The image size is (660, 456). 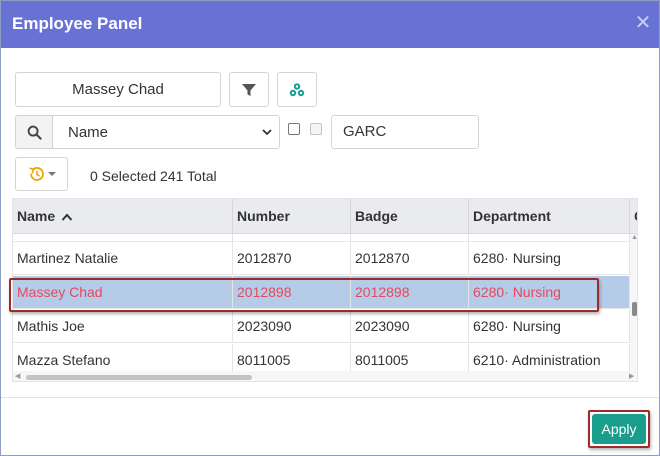 I want to click on cell-badge: 2012898, so click(x=410, y=292).